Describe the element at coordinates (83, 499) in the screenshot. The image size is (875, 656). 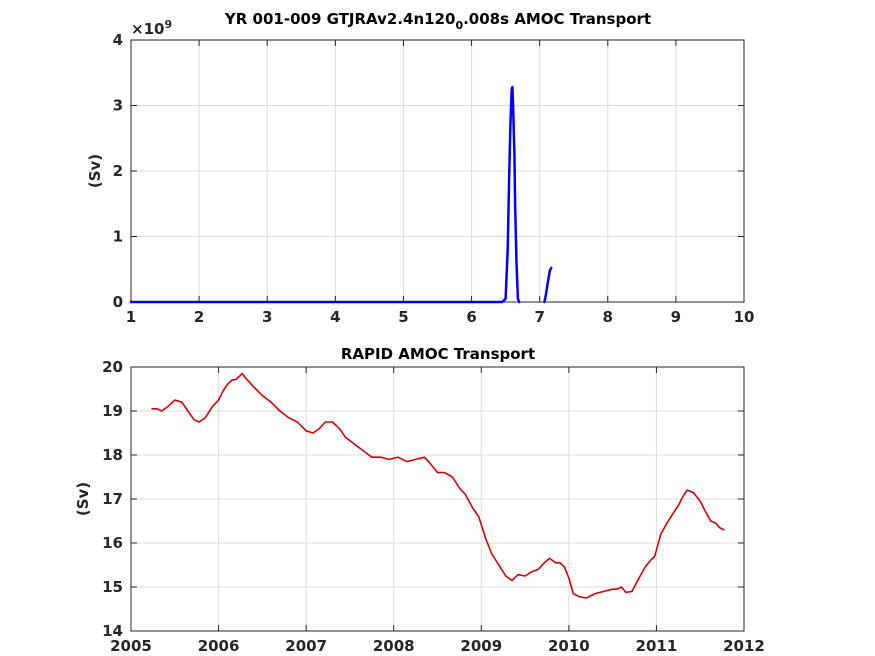
I see `bottom-y-axis-label: (Sv)` at that location.